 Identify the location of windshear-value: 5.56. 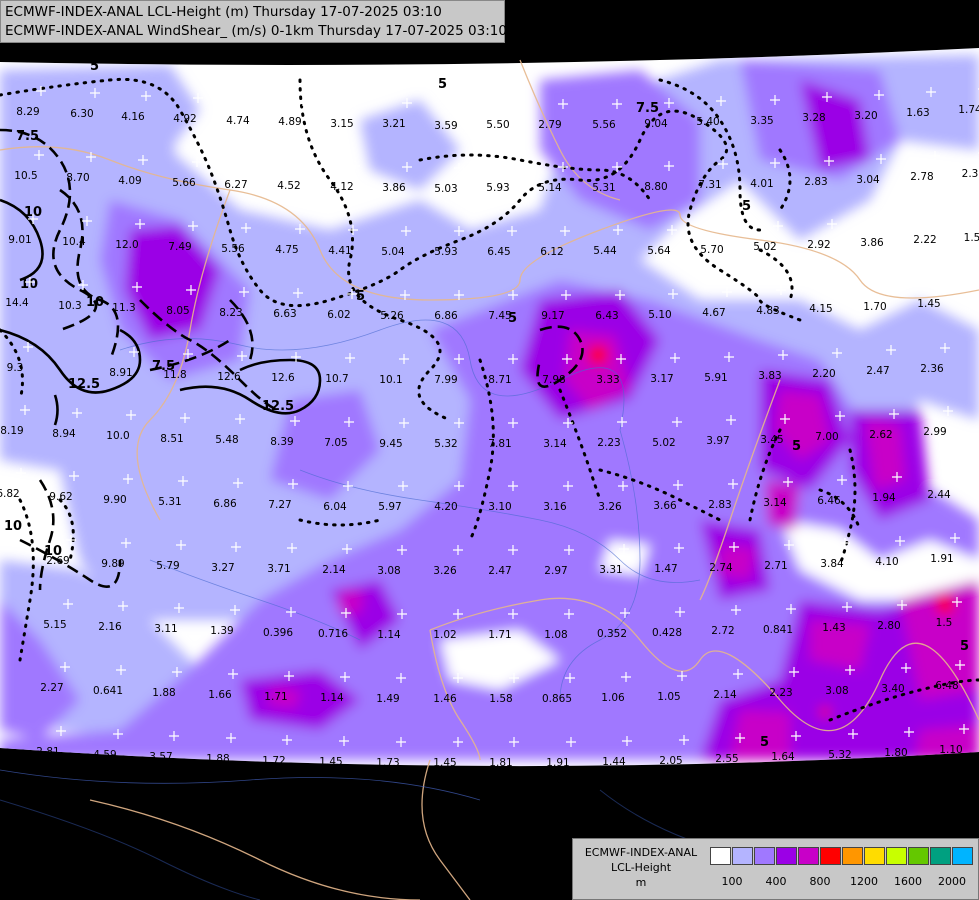
(233, 249).